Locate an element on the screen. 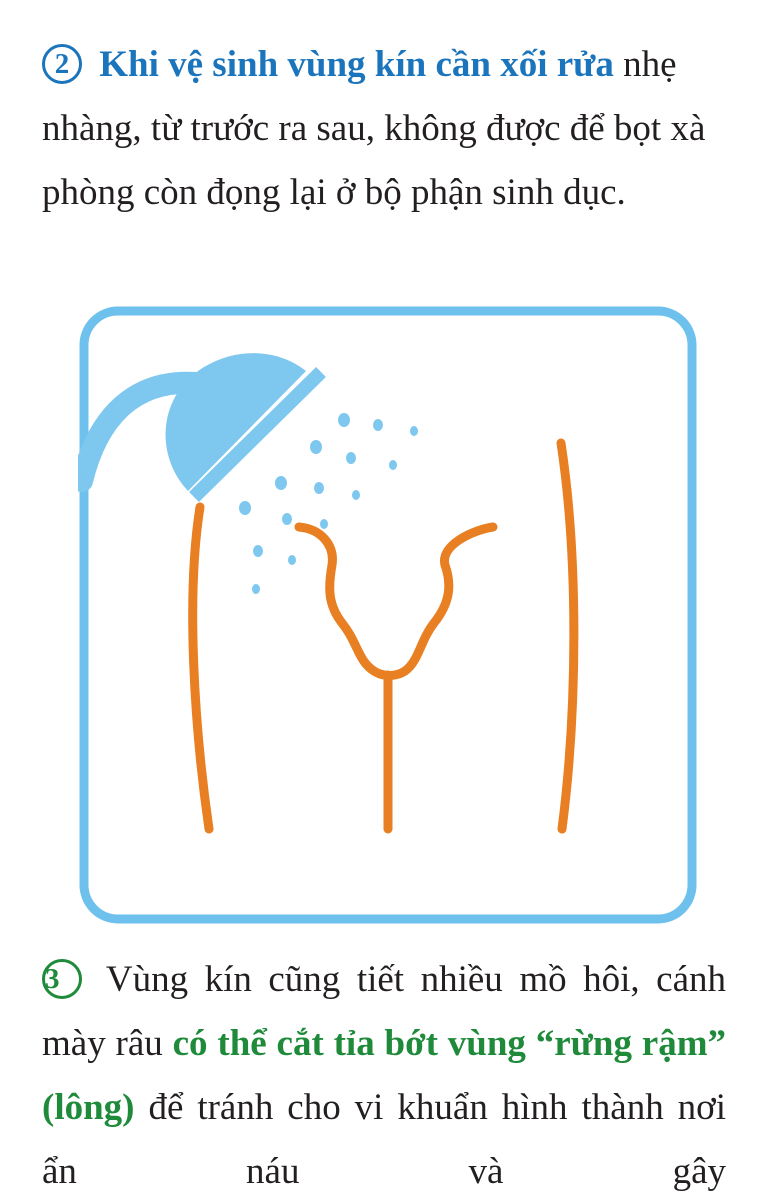 Image resolution: width=773 pixels, height=1204 pixels. groin-curve is located at coordinates (396, 601).